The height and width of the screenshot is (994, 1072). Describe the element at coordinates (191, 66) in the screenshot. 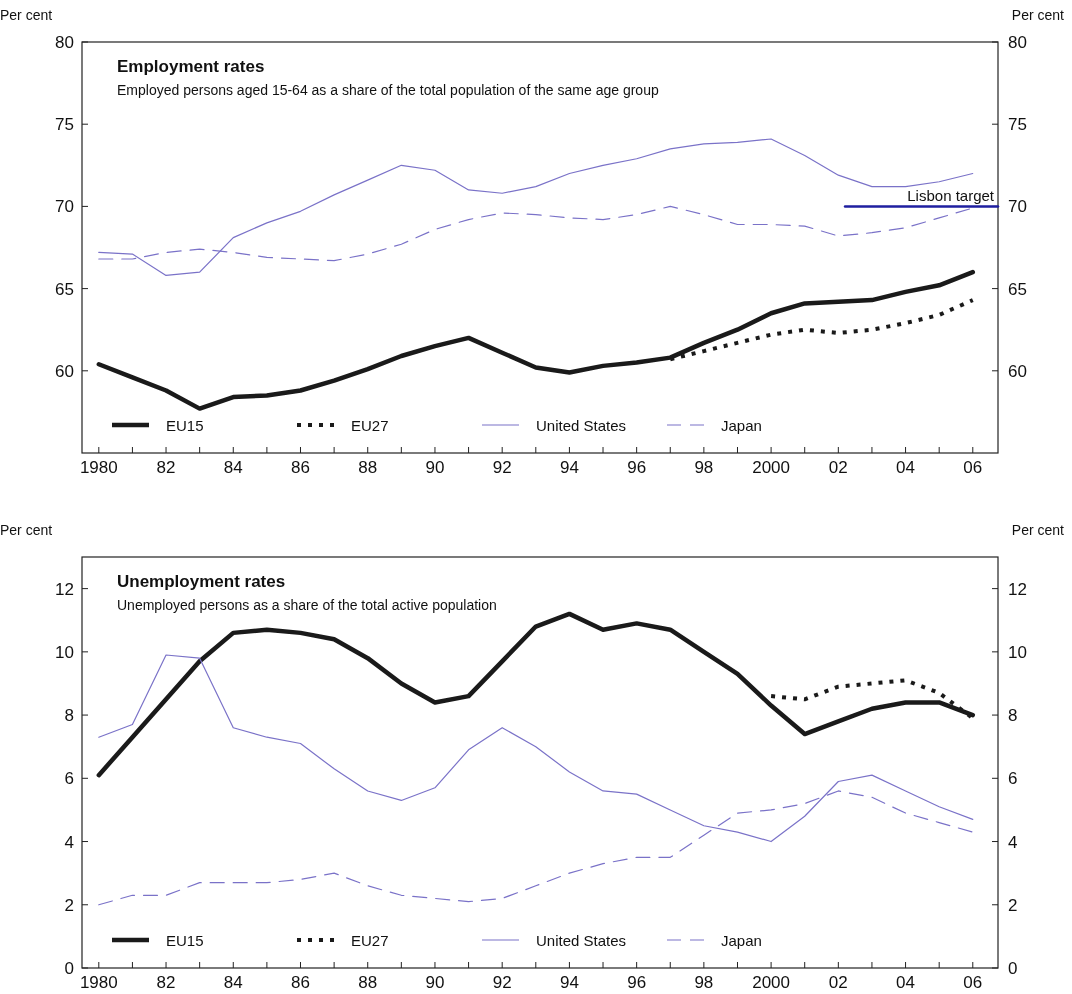

I see `text: Employment rates` at that location.